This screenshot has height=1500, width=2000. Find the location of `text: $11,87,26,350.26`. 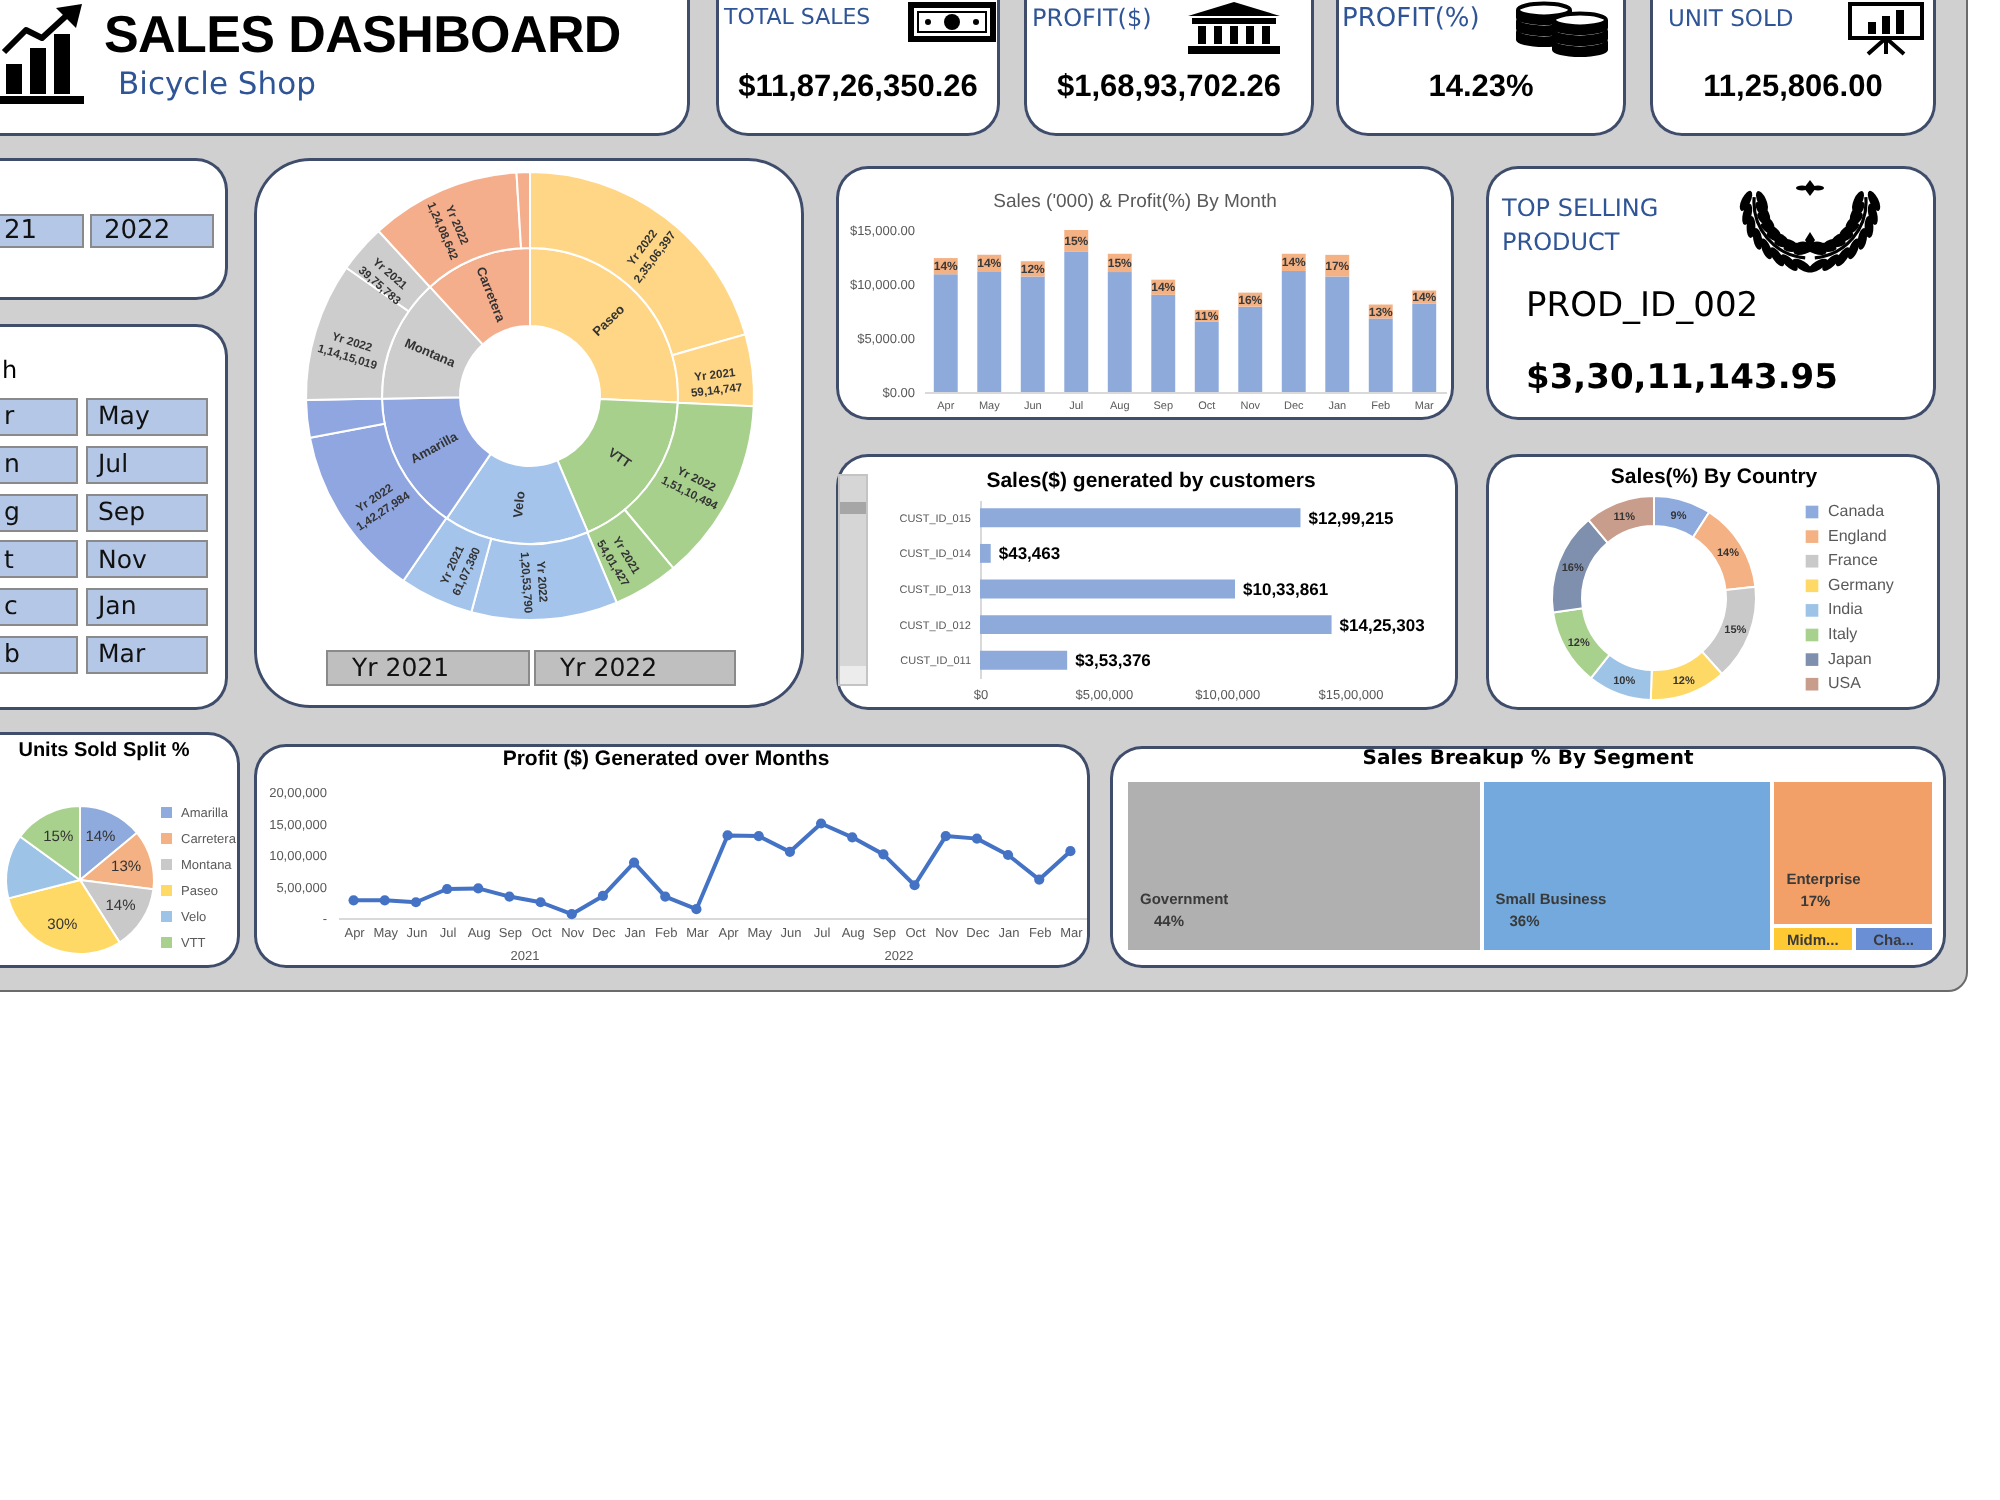

text: $11,87,26,350.26 is located at coordinates (858, 88).